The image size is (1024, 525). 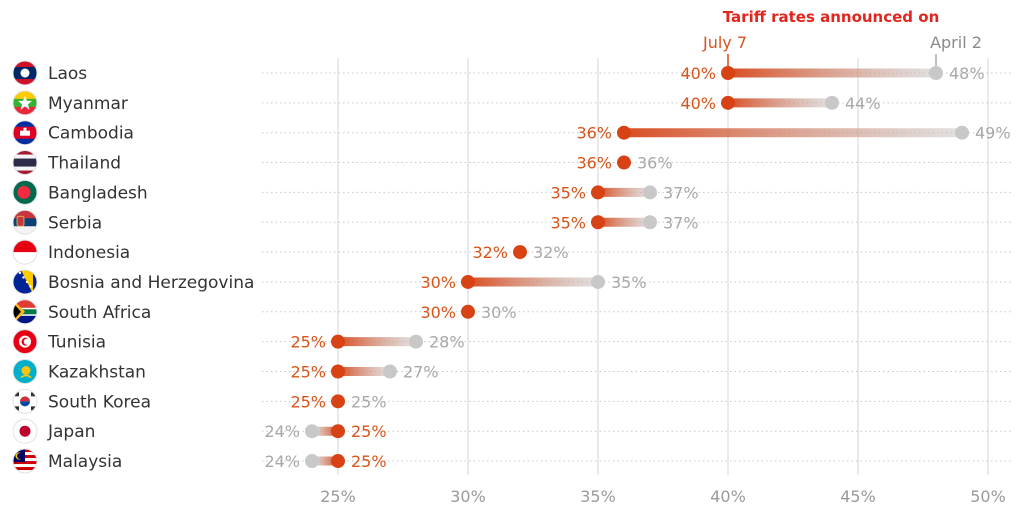 I want to click on country-label: Malaysia, so click(x=85, y=462).